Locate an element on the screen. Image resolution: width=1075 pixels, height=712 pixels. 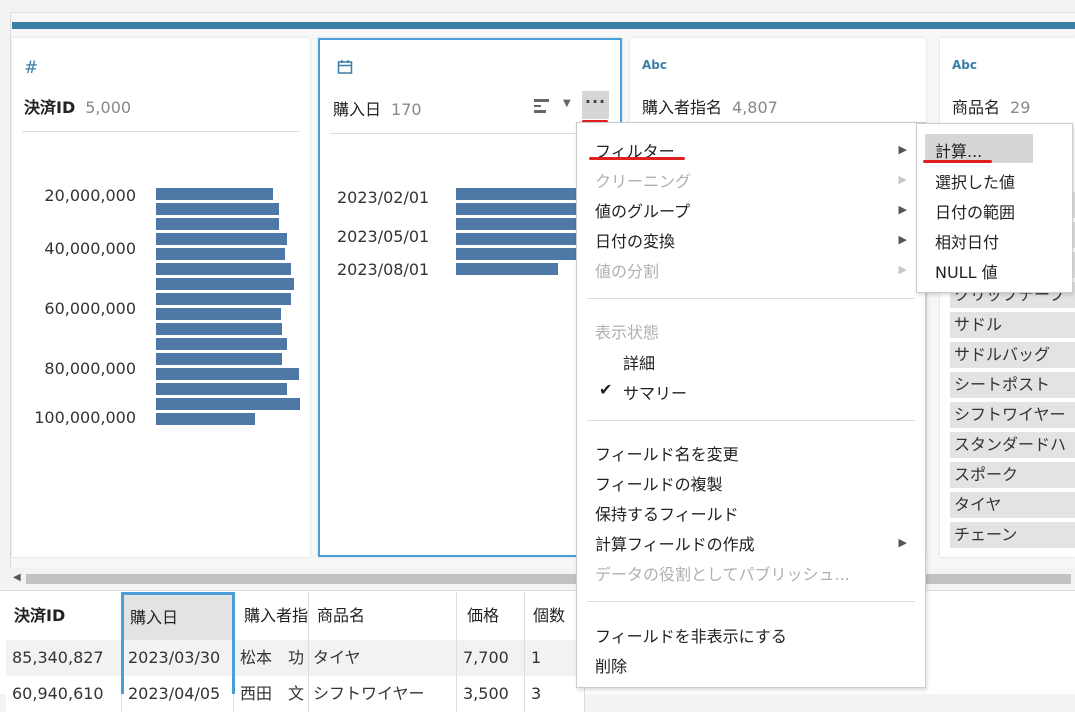
table-cell: 松本 功 is located at coordinates (271, 658).